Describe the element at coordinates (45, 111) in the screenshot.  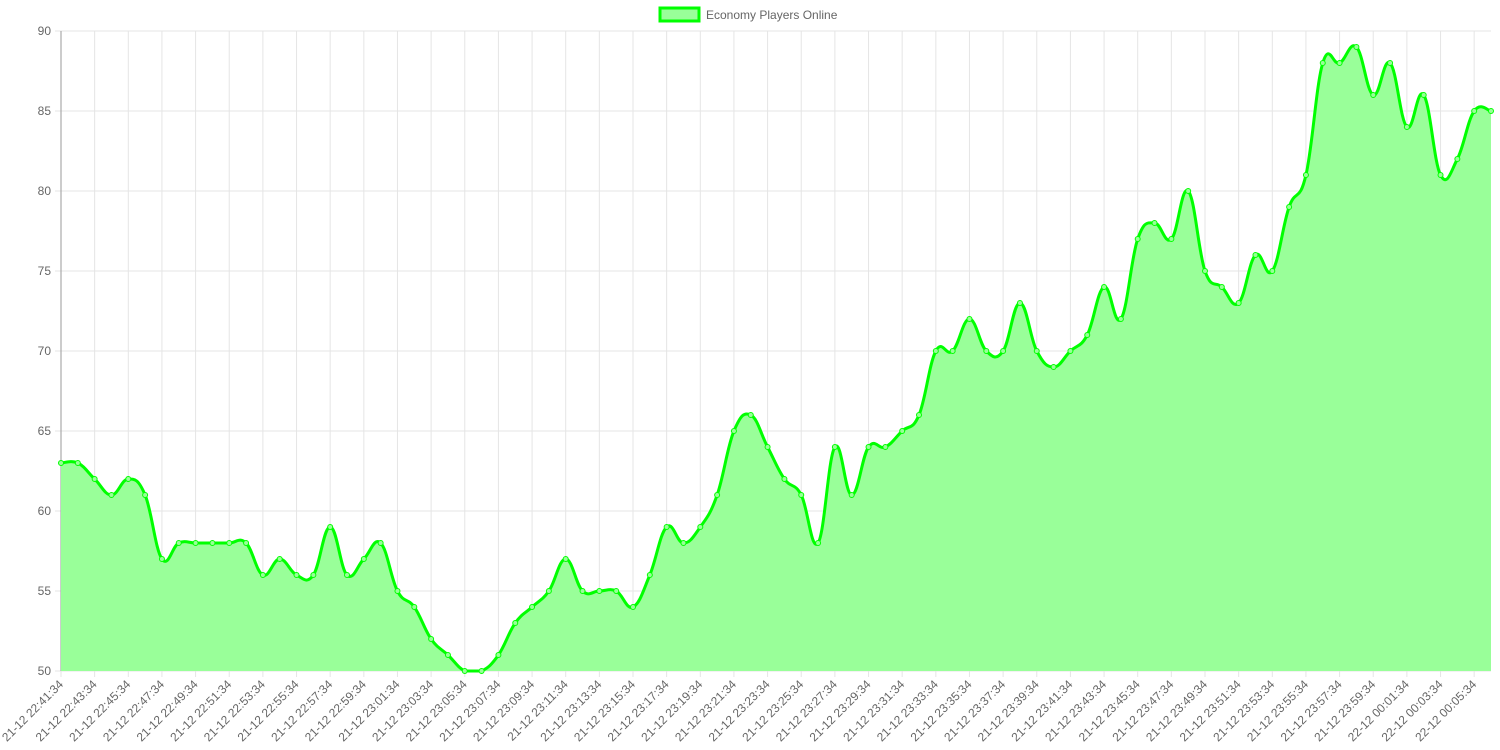
I see `y-tick-label: 85` at that location.